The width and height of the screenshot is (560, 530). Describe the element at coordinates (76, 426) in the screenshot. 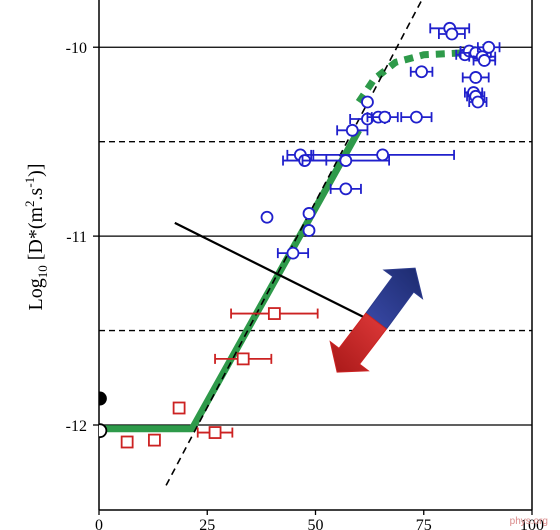

I see `y-tick-label: -12` at that location.